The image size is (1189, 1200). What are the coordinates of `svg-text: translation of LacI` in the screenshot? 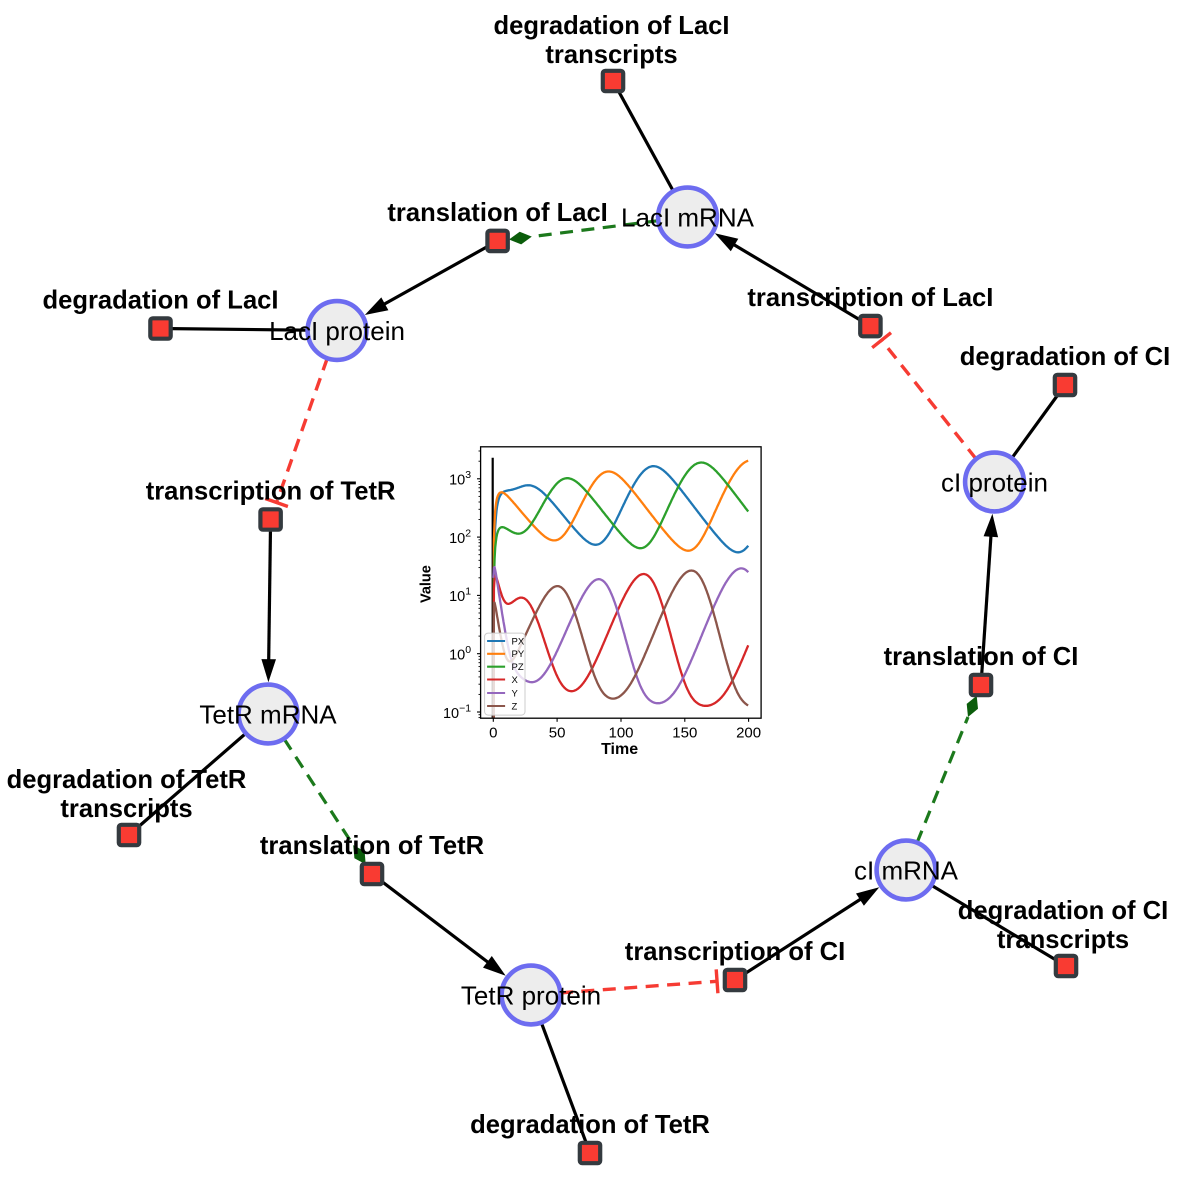 It's located at (497, 213).